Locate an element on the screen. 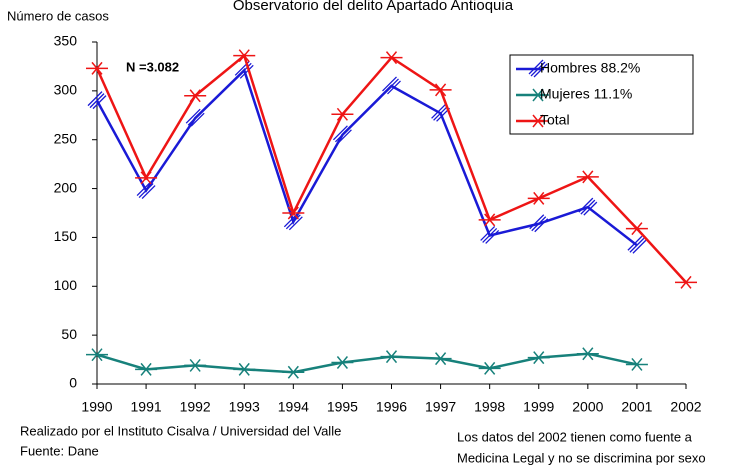  y-tick-label: 350 is located at coordinates (66, 41).